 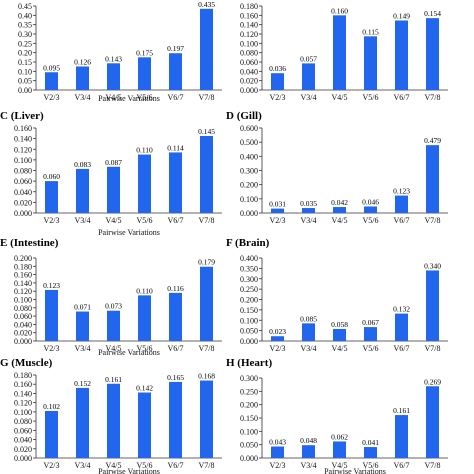 I want to click on data-label: 0.145, so click(x=206, y=131).